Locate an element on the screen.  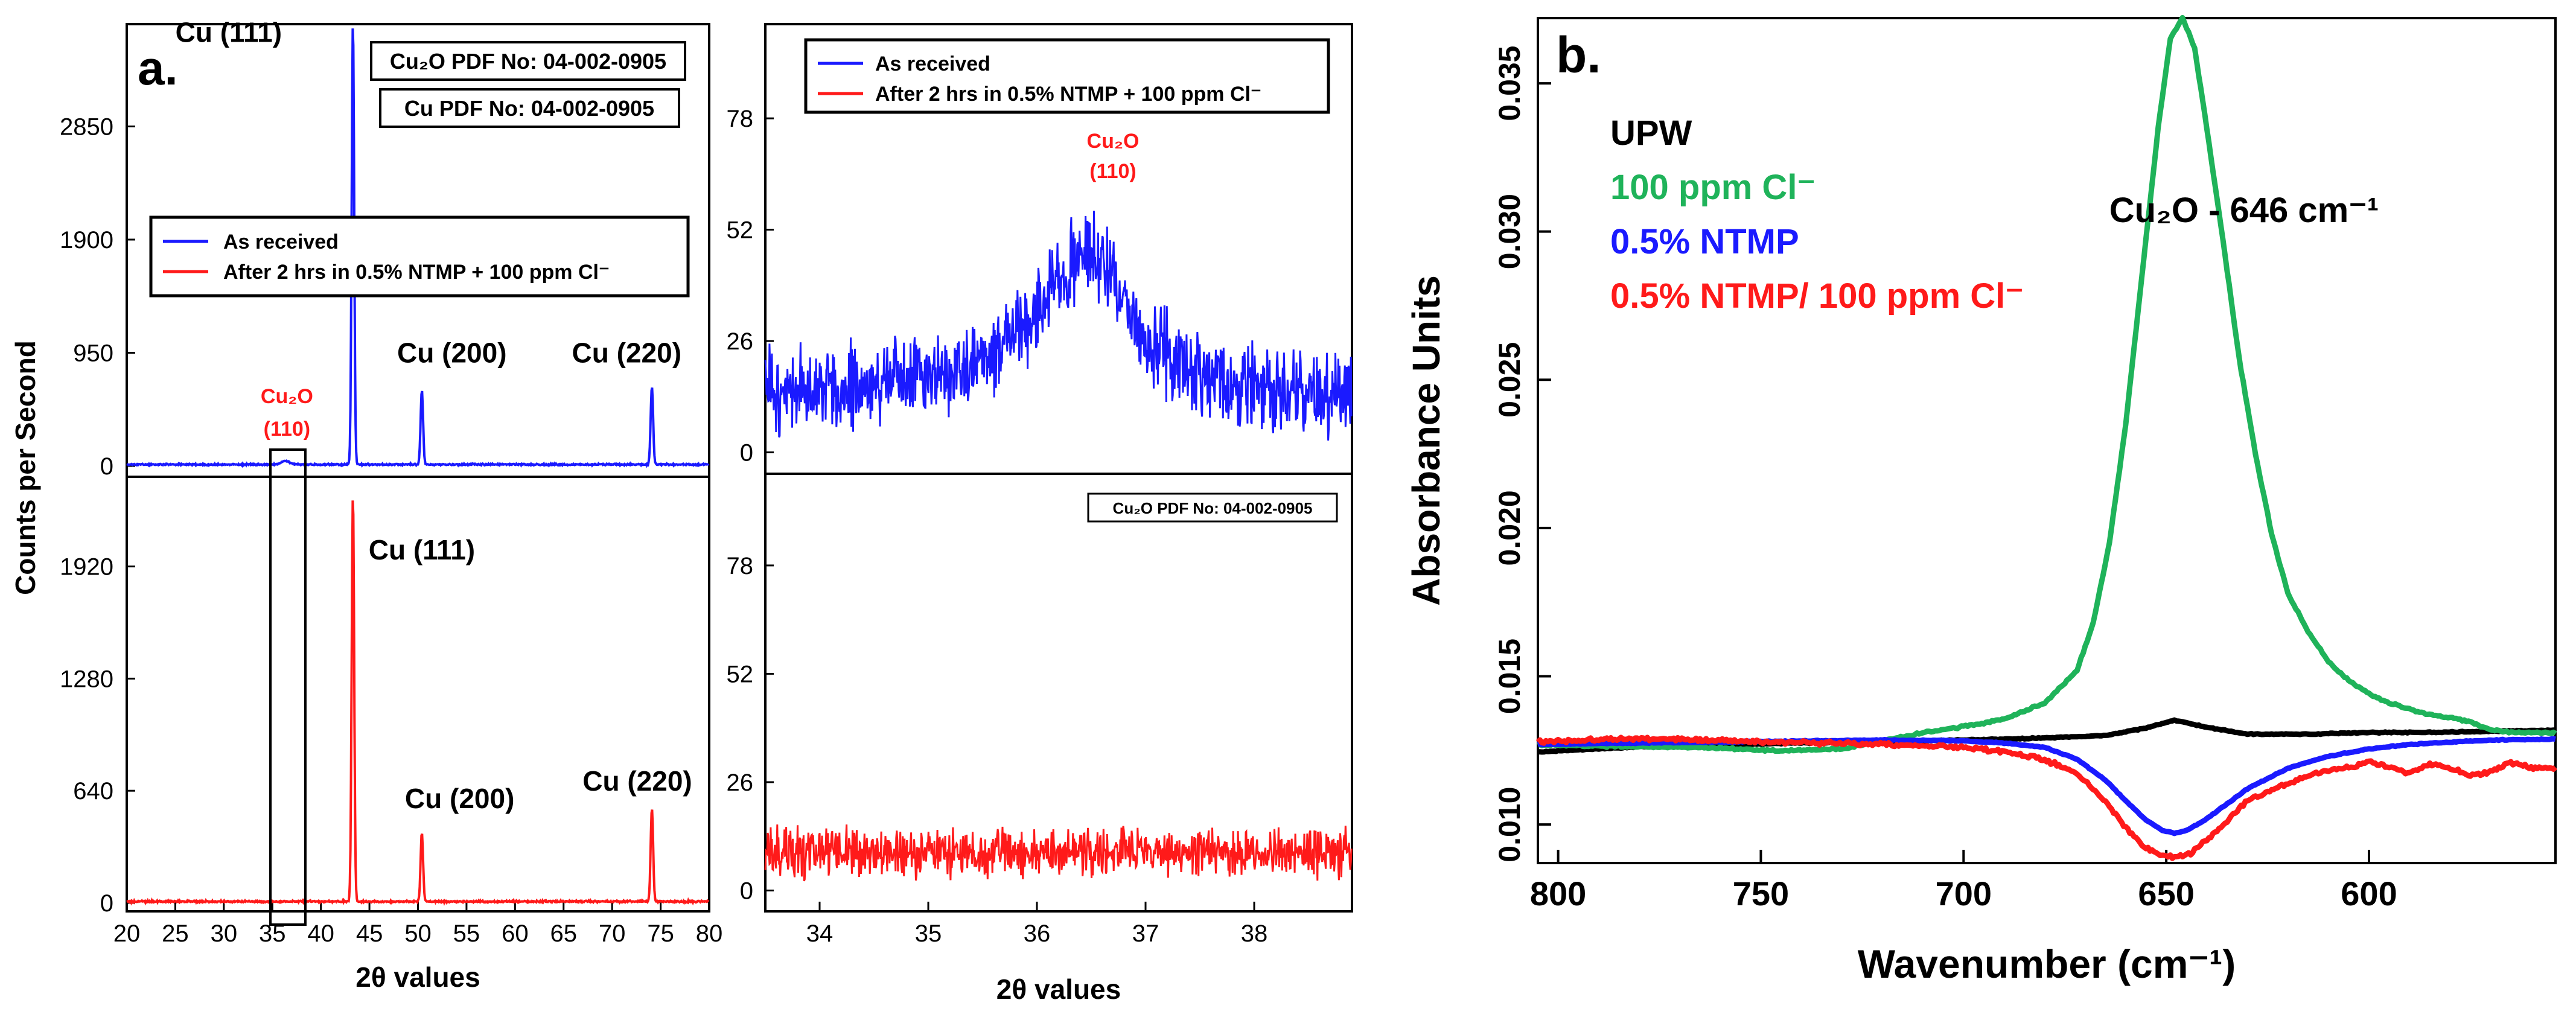
x-tick-label: 750 is located at coordinates (1761, 894).